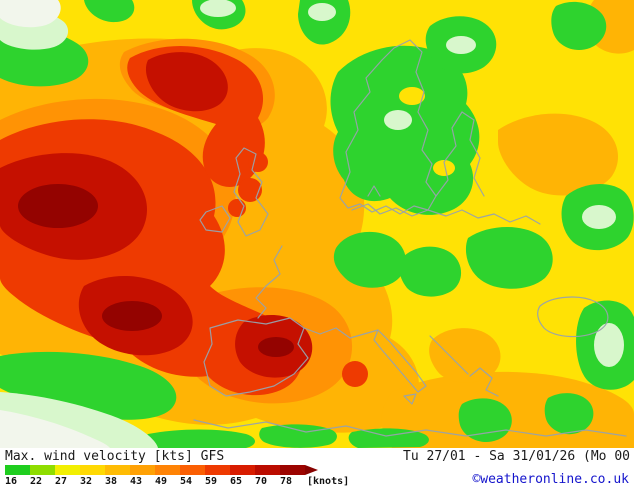  I want to click on copyright-link: ©weatheronline.co.uk, so click(550, 479).